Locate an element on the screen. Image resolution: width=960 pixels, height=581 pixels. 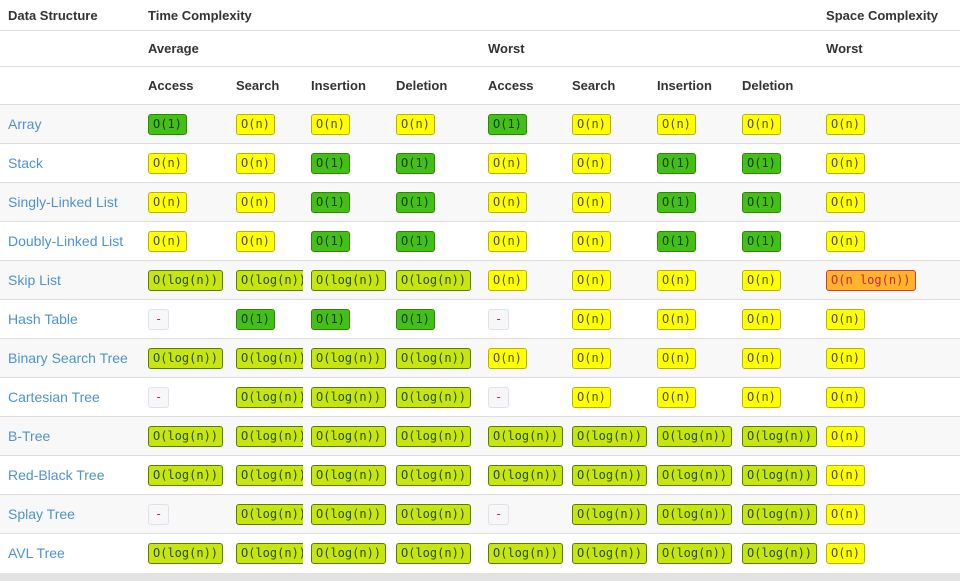
table-row: Hash Table - O(1) O(1) O(1) - O(n) O(n) O(n) O(n) is located at coordinates (480, 319).